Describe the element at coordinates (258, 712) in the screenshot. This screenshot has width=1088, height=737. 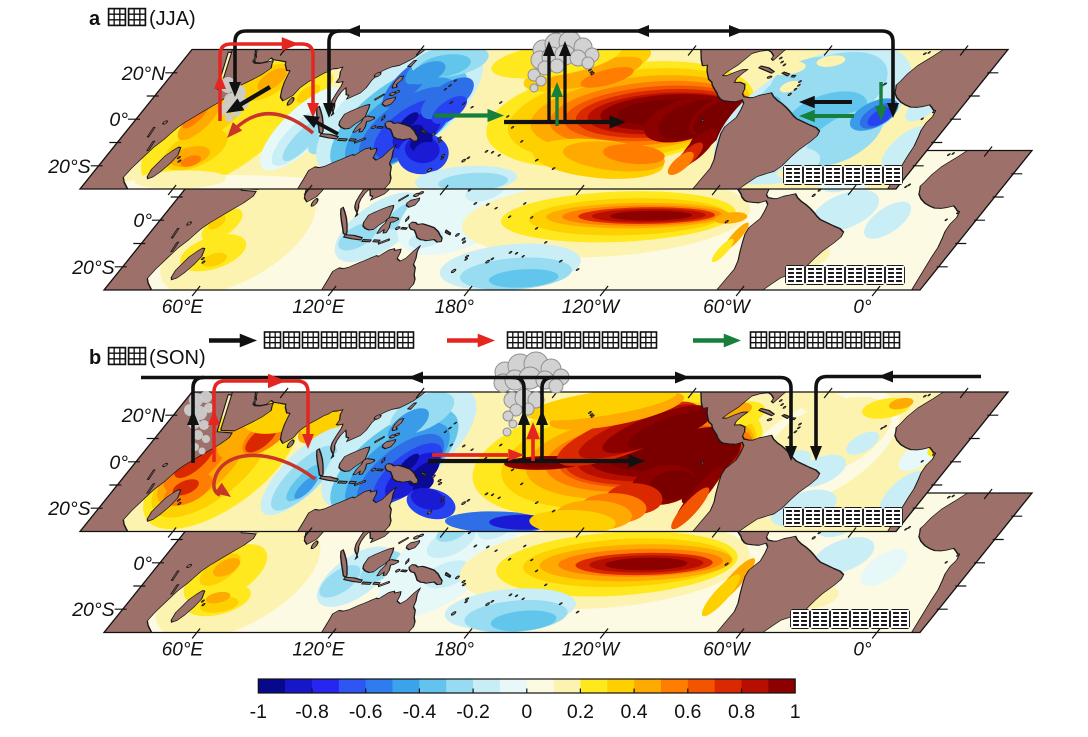
I see `svg-text: -1` at that location.